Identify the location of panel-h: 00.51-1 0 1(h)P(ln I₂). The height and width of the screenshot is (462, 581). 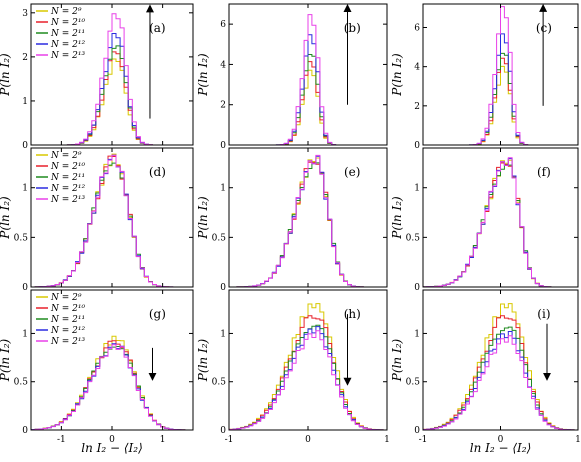
(293, 367).